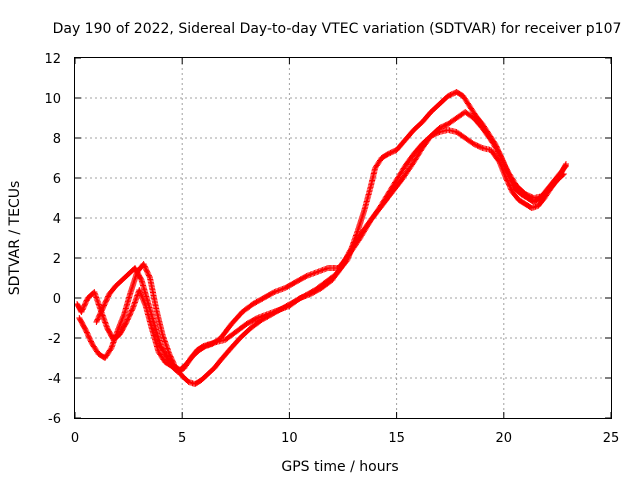 The image size is (640, 480). What do you see at coordinates (75, 438) in the screenshot?
I see `x-tick-label: 0` at bounding box center [75, 438].